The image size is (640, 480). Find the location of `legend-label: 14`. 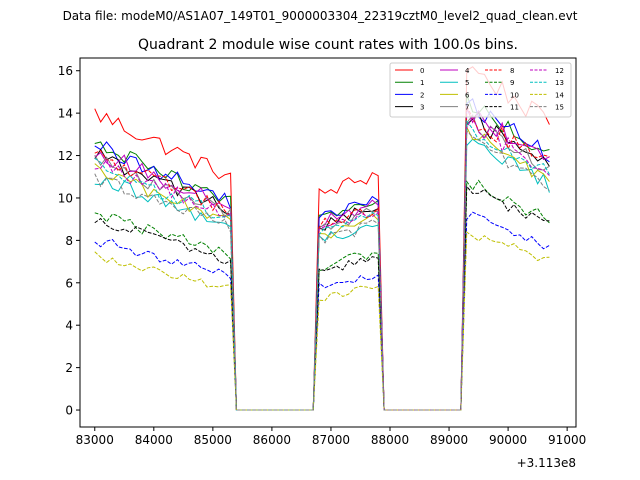

legend-label: 14 is located at coordinates (559, 95).